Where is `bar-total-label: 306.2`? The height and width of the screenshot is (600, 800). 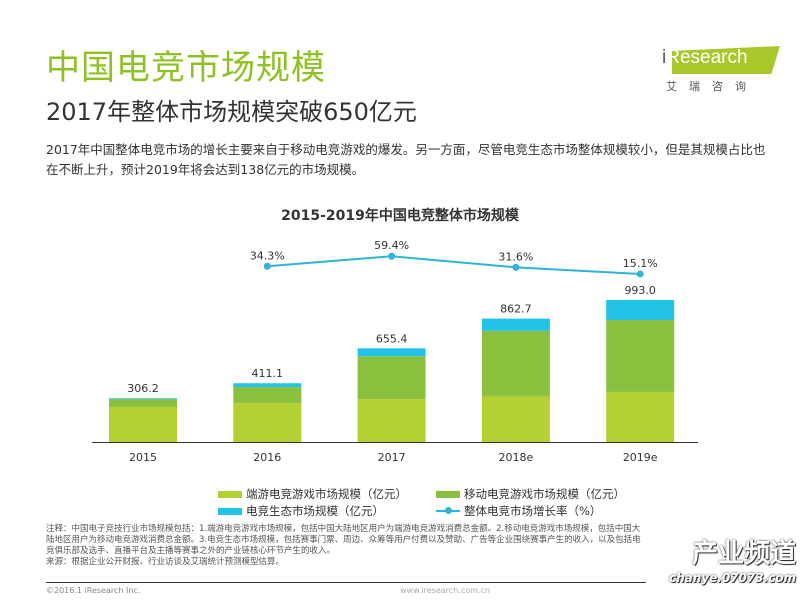 bar-total-label: 306.2 is located at coordinates (143, 388).